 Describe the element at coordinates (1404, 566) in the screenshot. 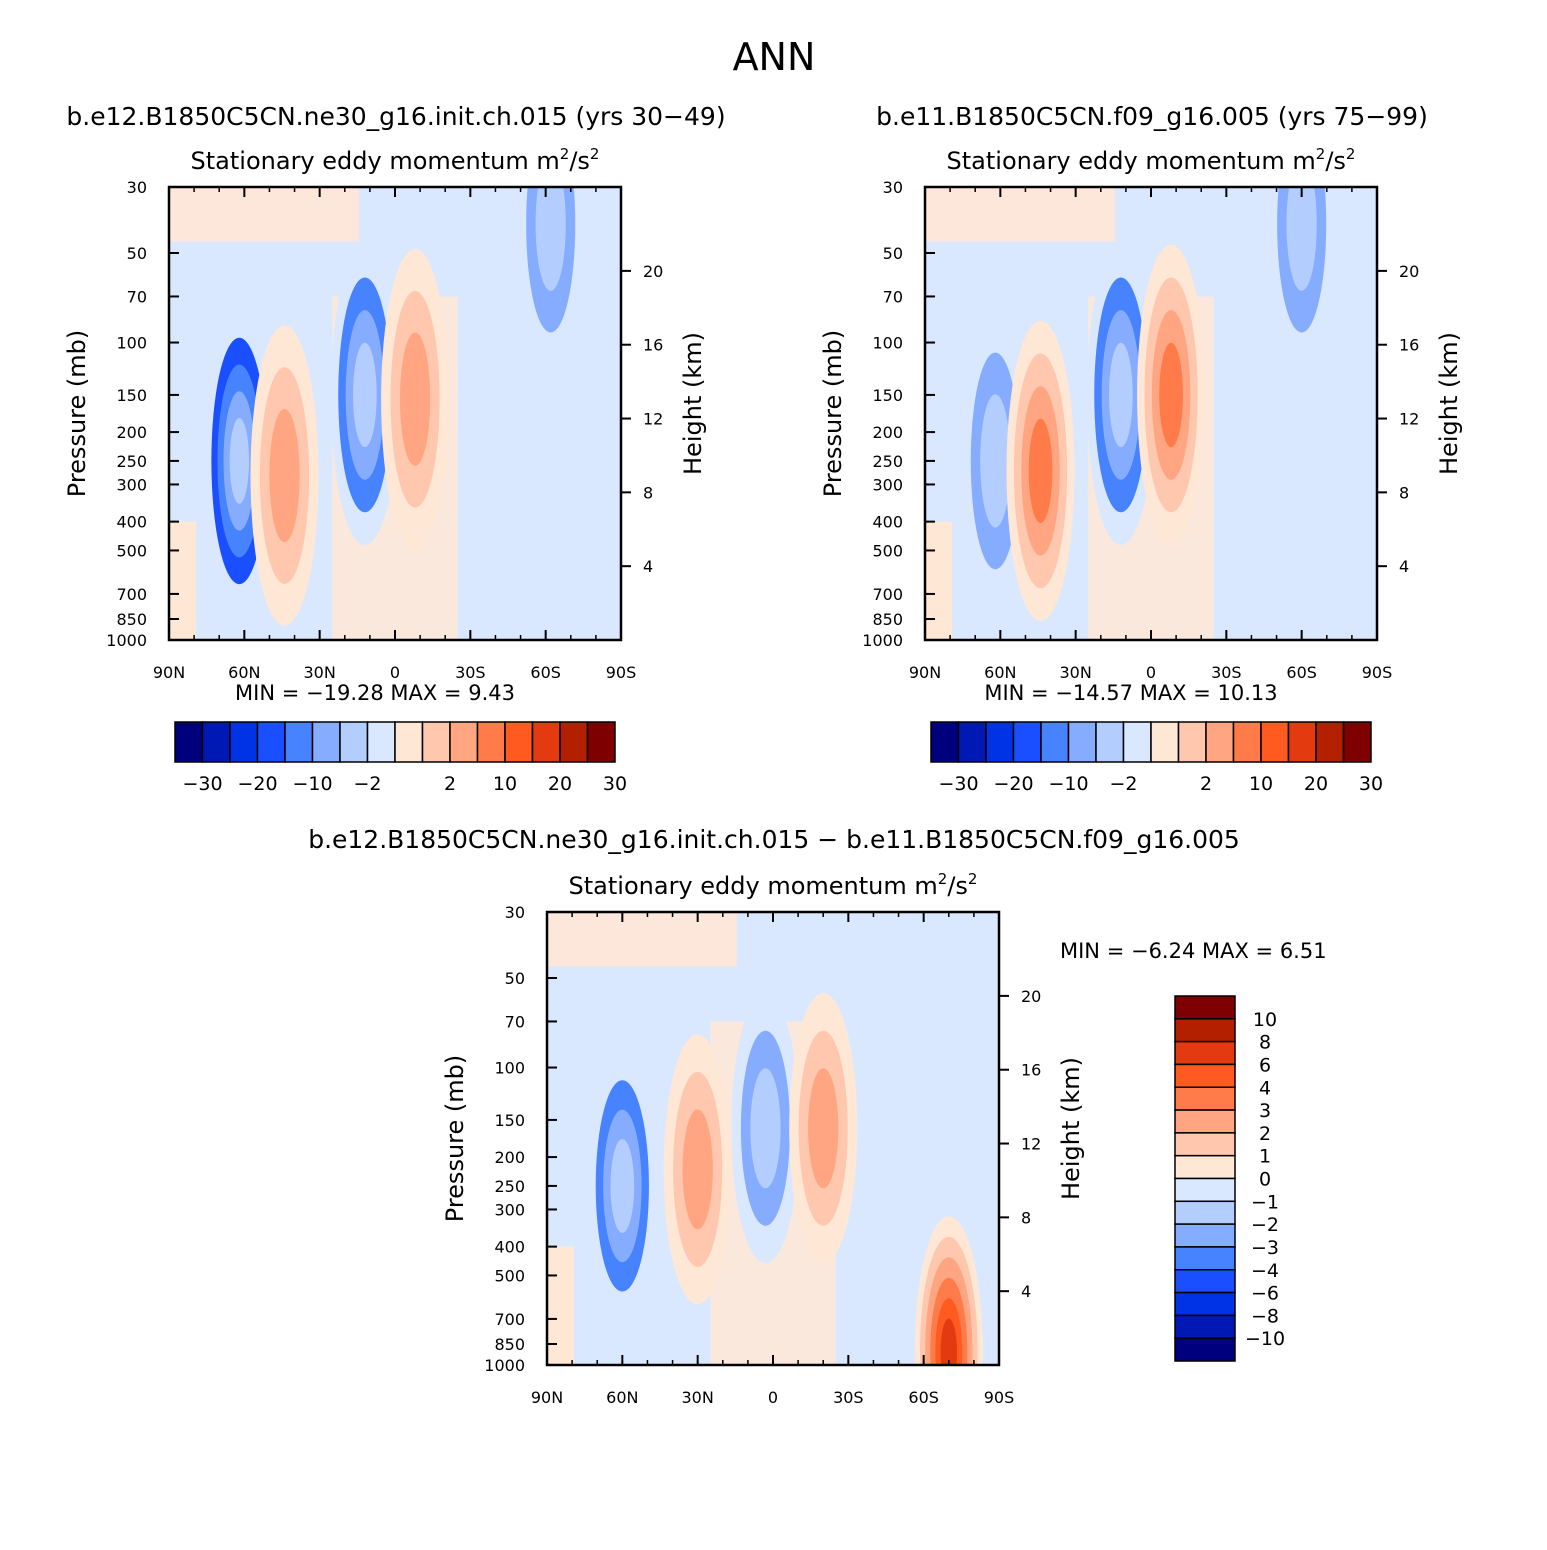

I see `height-tick-label: 4` at that location.